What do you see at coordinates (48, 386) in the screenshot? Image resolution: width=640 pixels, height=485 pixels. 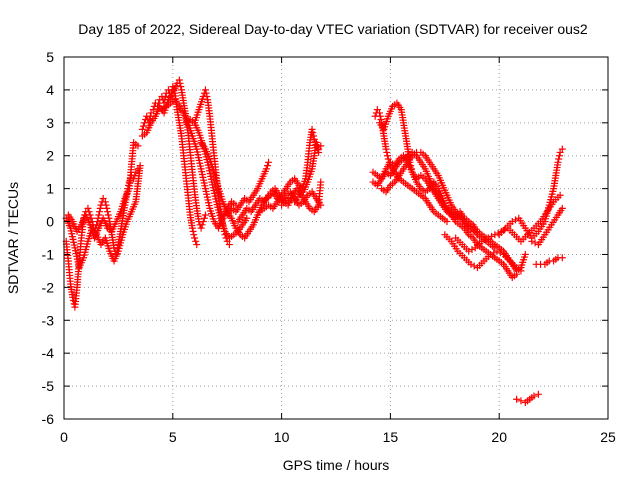 I see `y-tick-label: -5` at bounding box center [48, 386].